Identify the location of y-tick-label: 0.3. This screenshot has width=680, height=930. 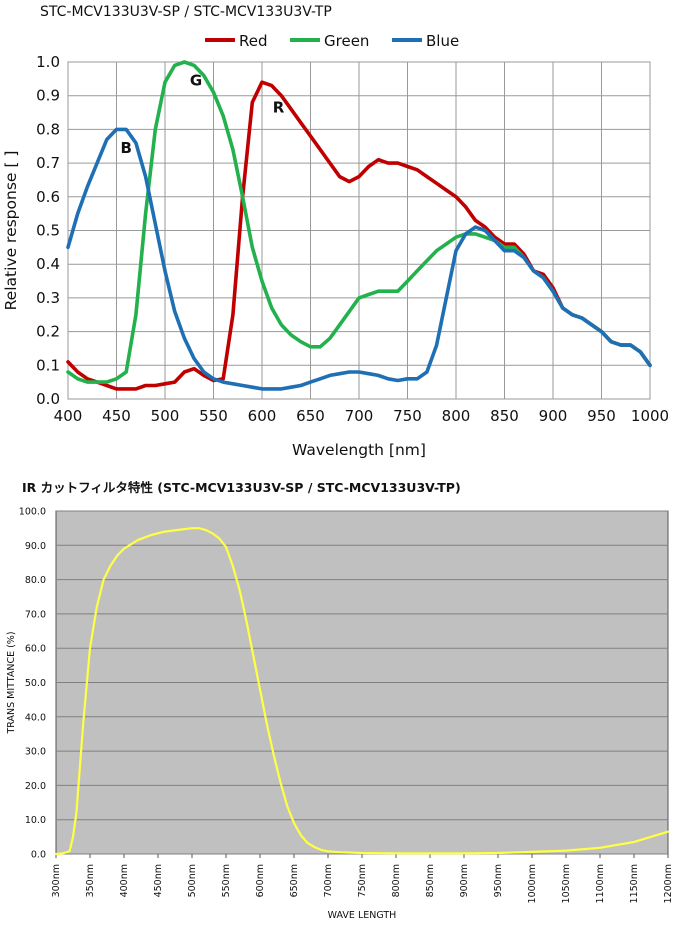
(48, 298).